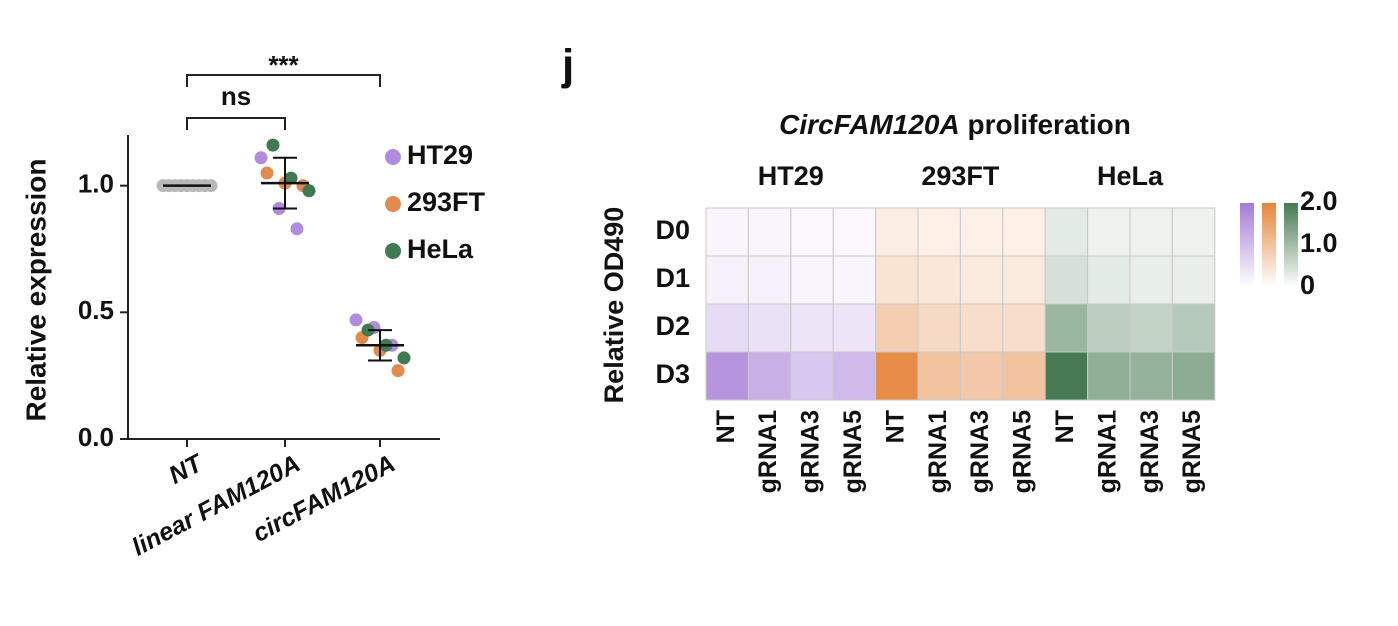 This screenshot has width=1398, height=626. What do you see at coordinates (216, 505) in the screenshot?
I see `x-tick-label: linear FAM120A` at bounding box center [216, 505].